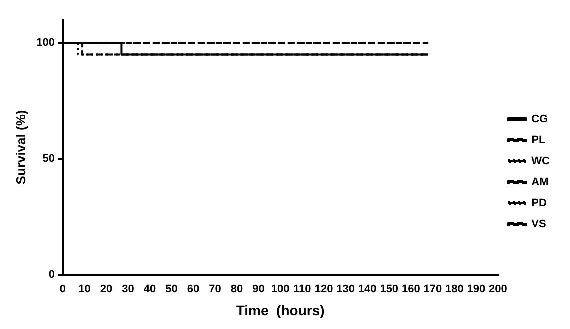 The height and width of the screenshot is (329, 570). I want to click on x-tick-label: 20, so click(106, 290).